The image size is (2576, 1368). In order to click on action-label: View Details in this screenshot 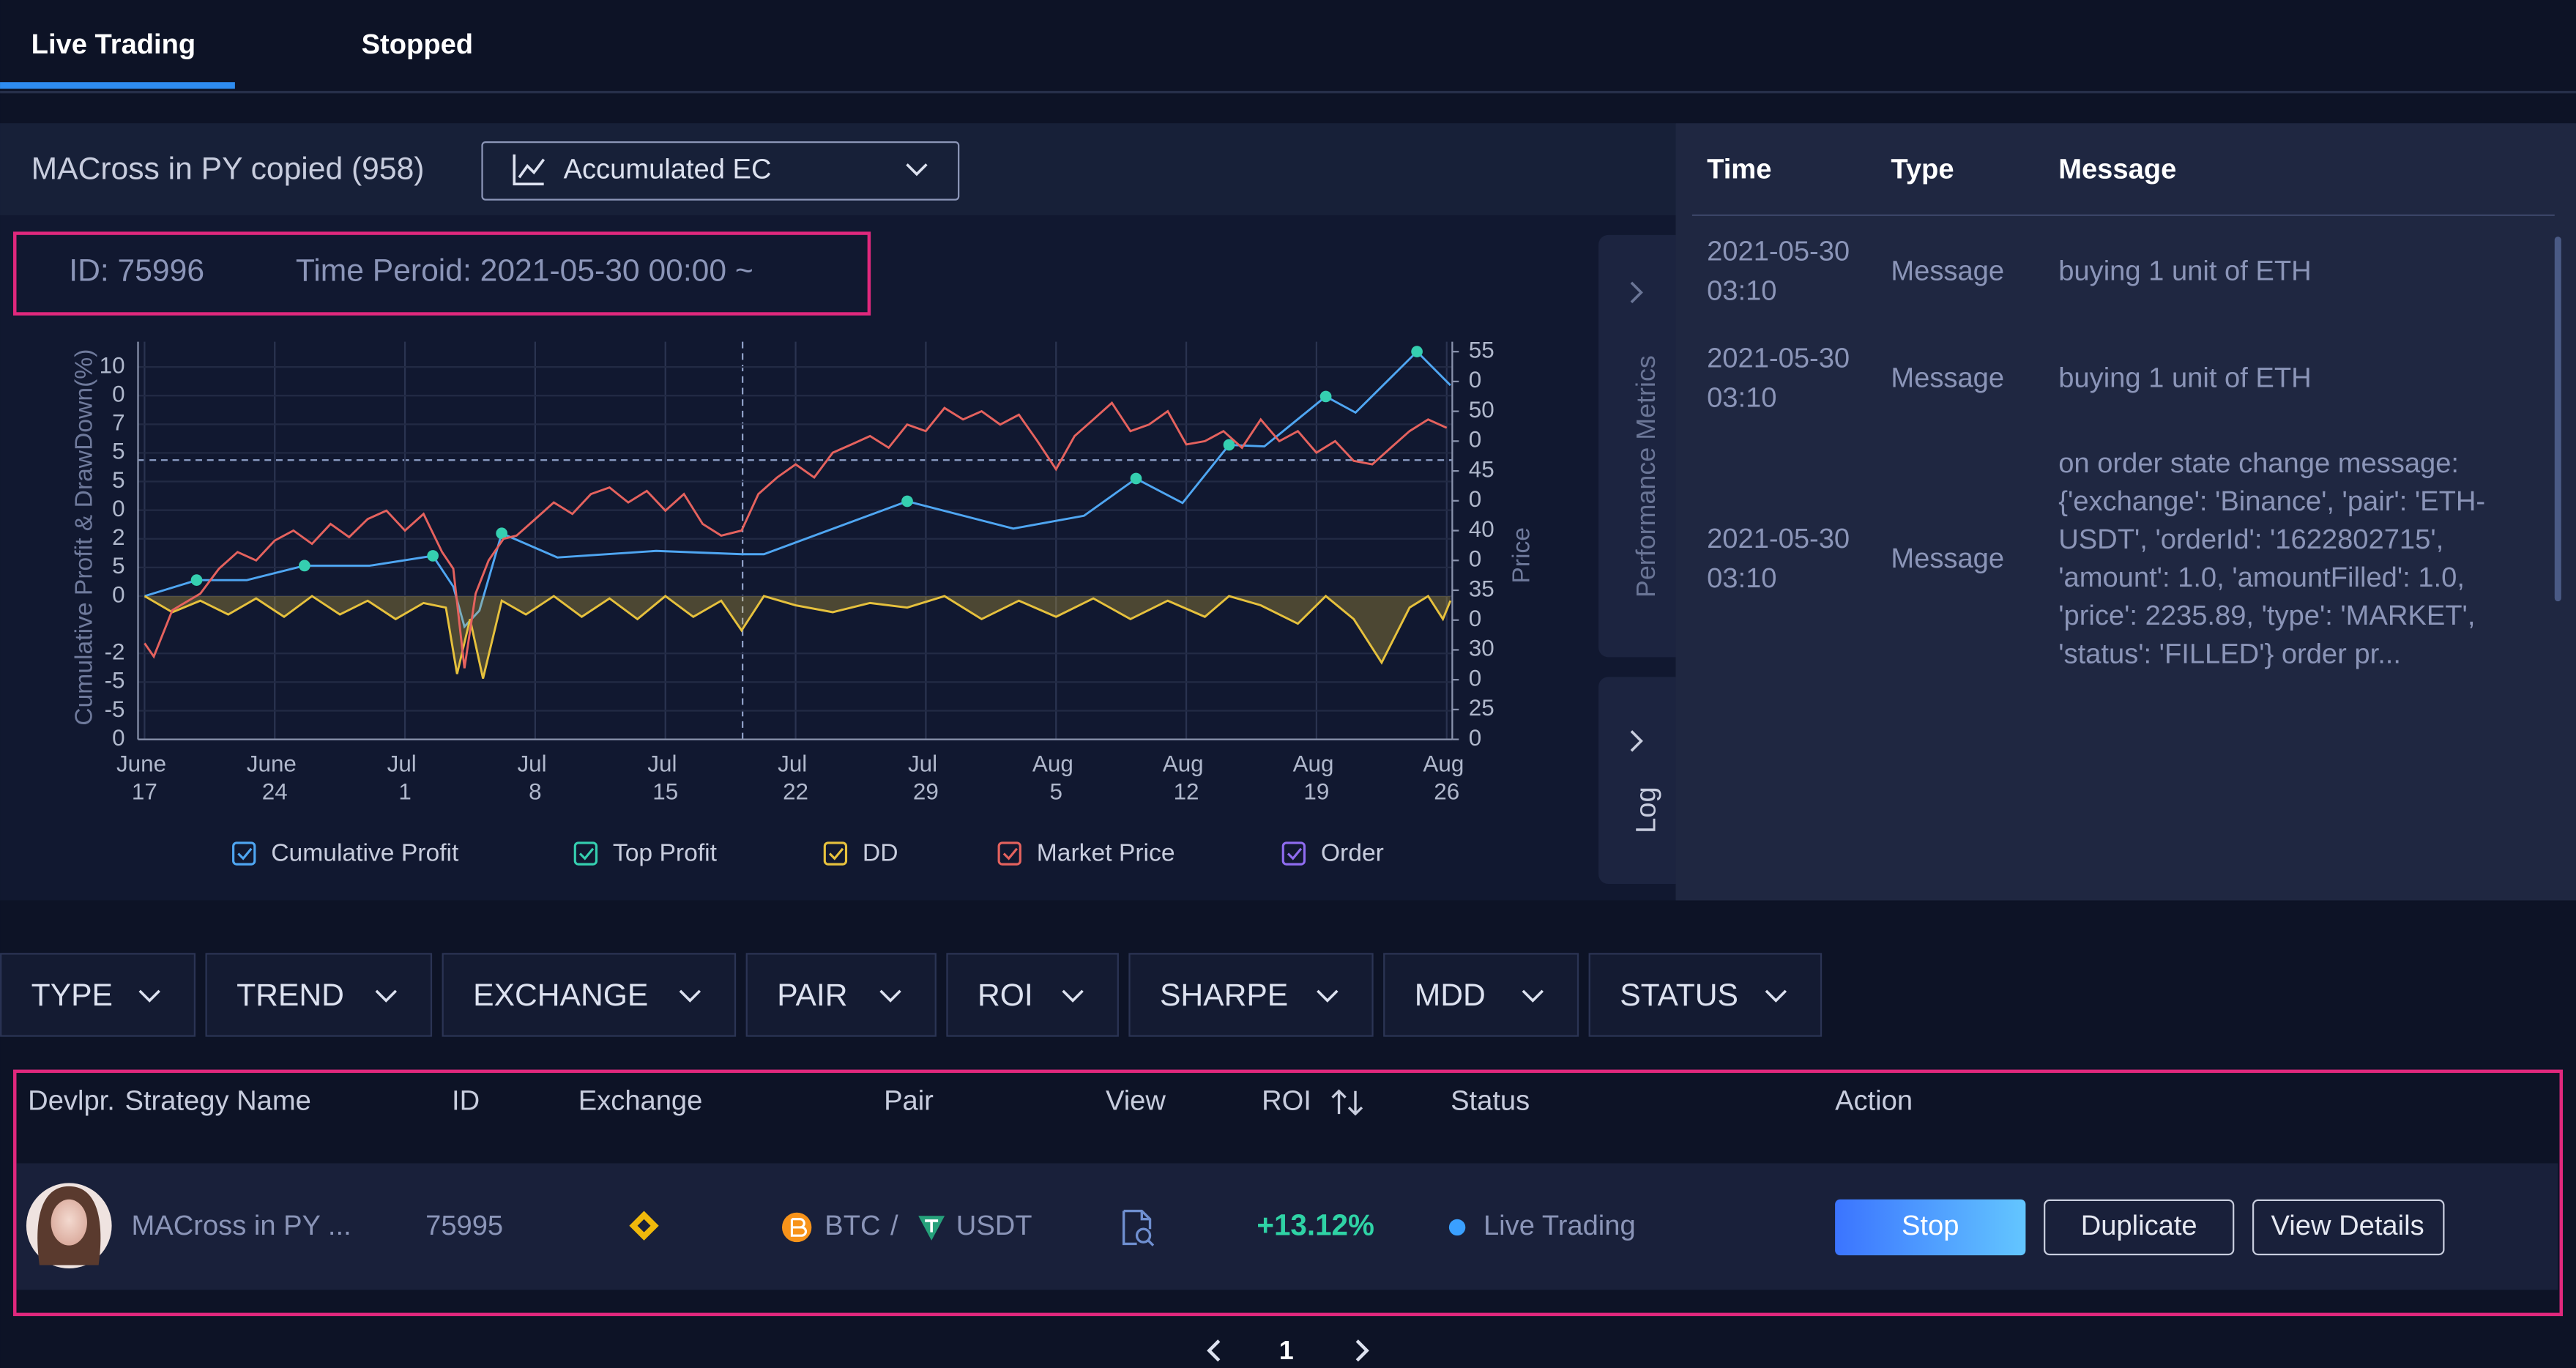, I will do `click(2347, 1225)`.